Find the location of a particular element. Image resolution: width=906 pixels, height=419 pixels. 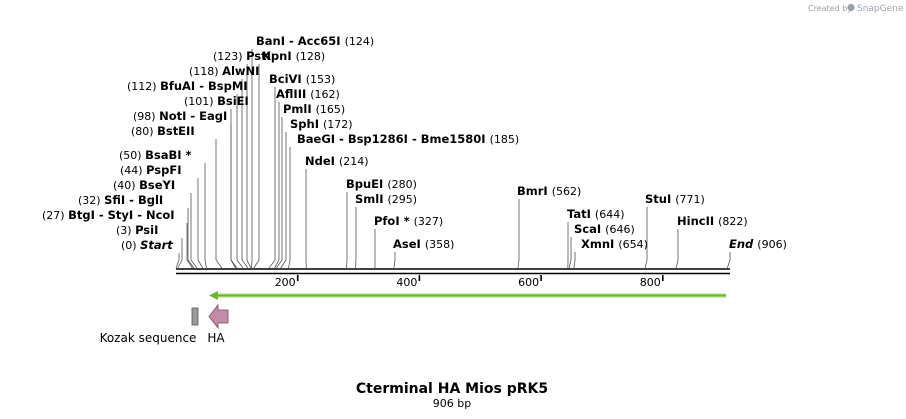

restriction-site-label: AseI (358) is located at coordinates (423, 244).